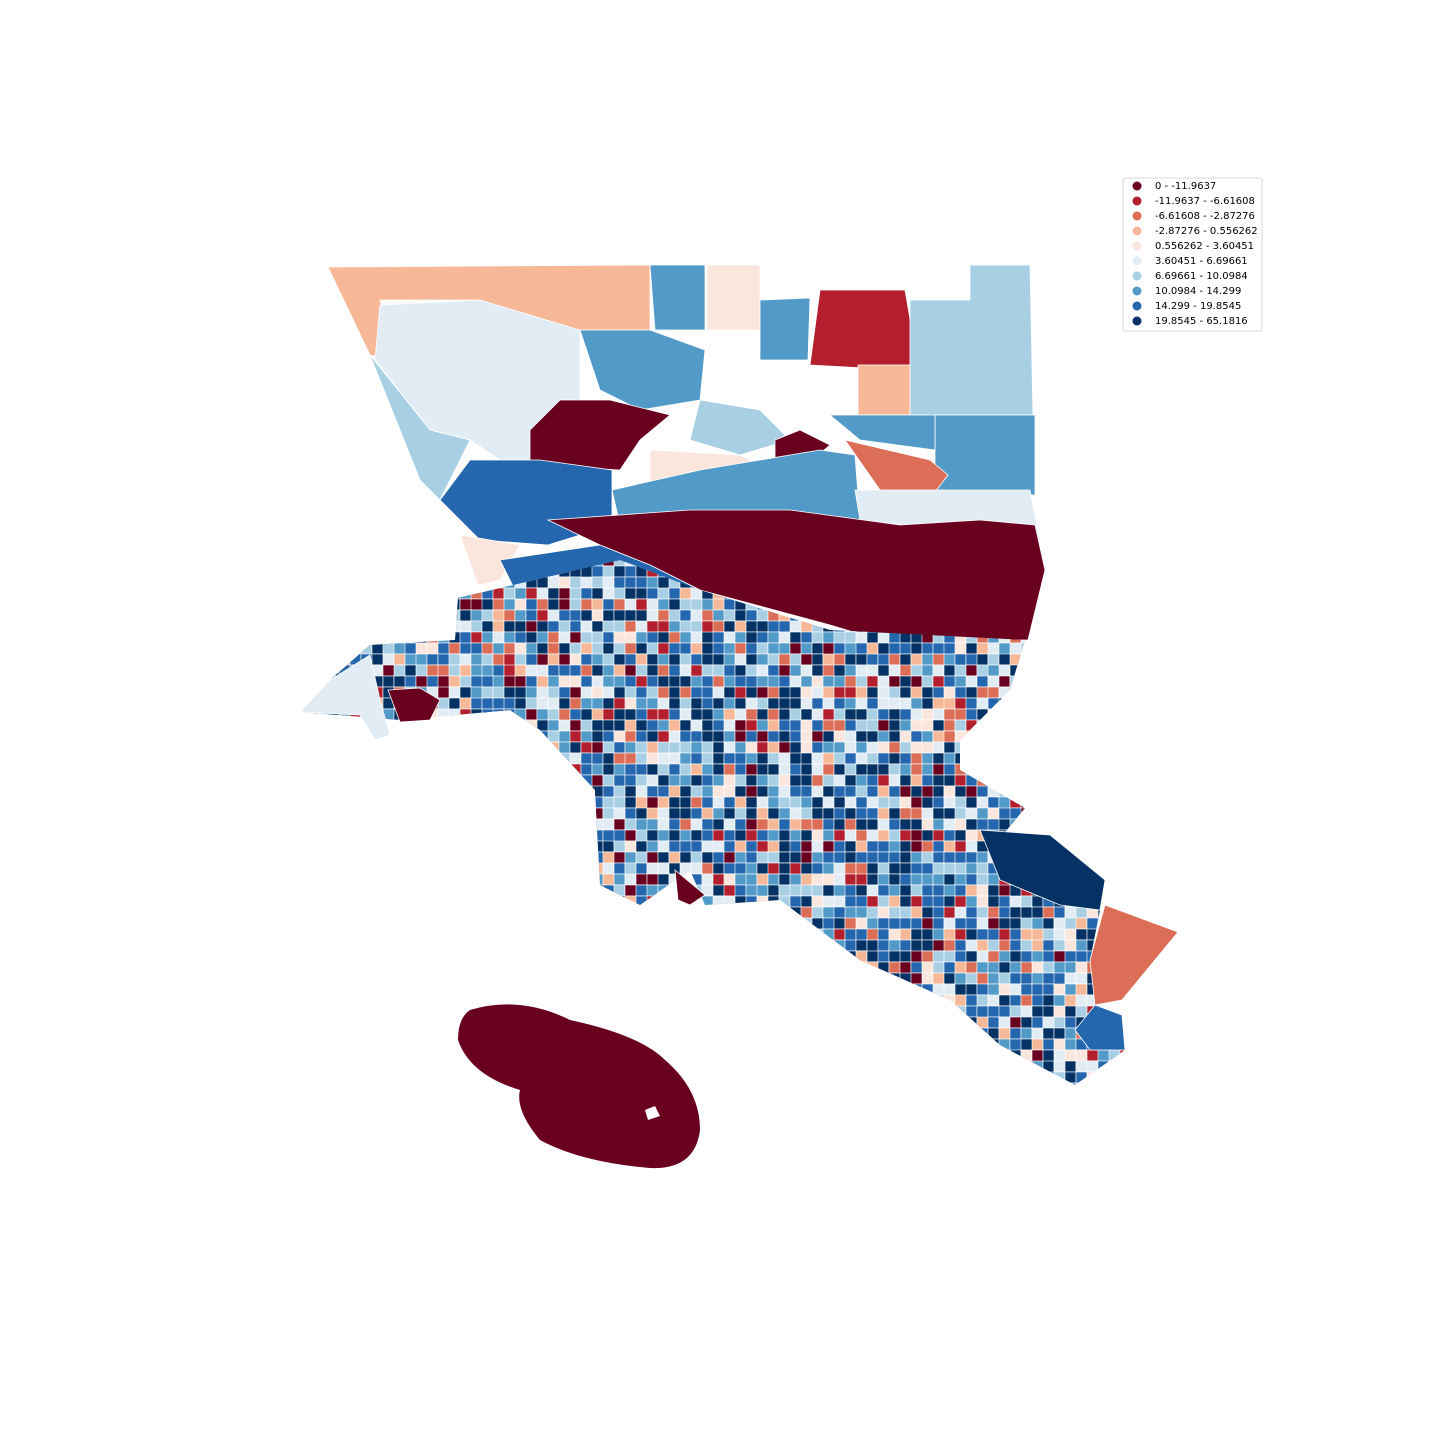 The image size is (1440, 1440). What do you see at coordinates (1201, 276) in the screenshot?
I see `legend-label: 6.69661 - 10.0984` at bounding box center [1201, 276].